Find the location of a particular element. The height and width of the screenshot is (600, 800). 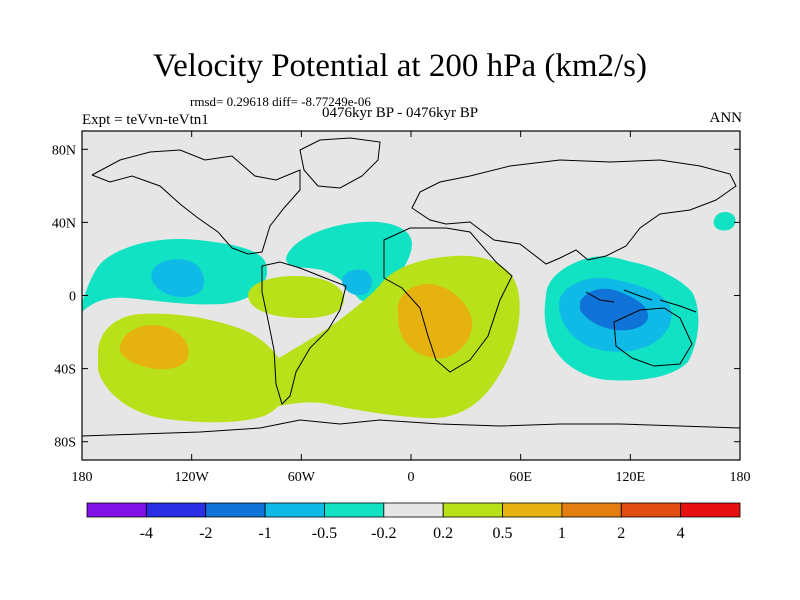

experiment-label: Expt = teVvn-teVtn1 is located at coordinates (145, 120).